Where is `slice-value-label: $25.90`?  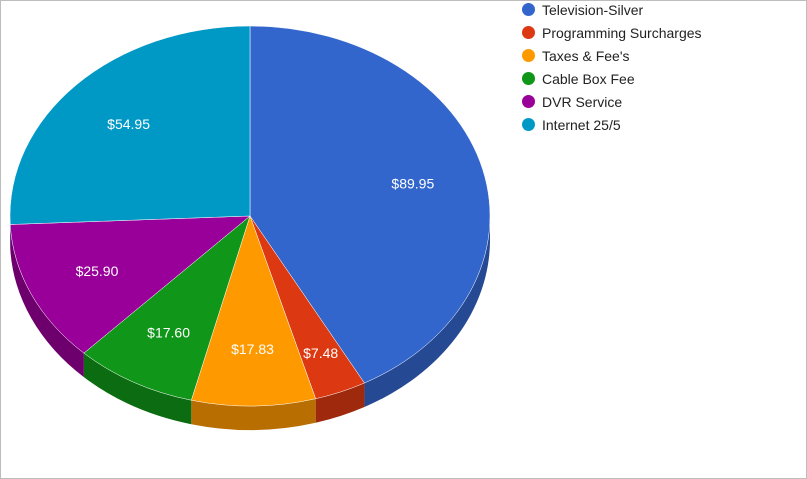
slice-value-label: $25.90 is located at coordinates (97, 271).